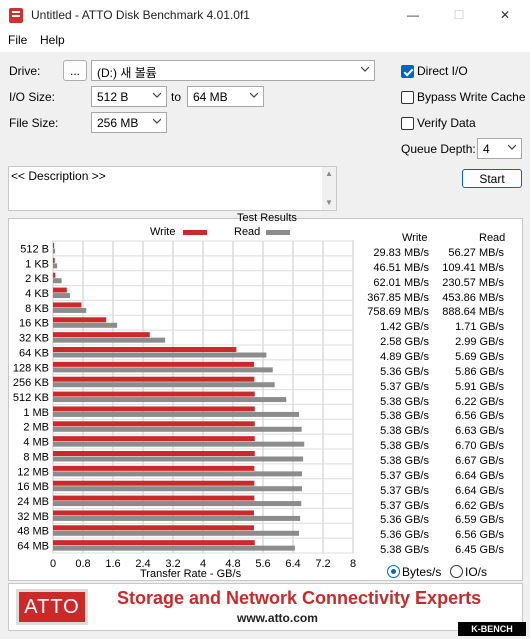 This screenshot has height=639, width=530. I want to click on description-scrollbar: ▲ ▼, so click(329, 188).